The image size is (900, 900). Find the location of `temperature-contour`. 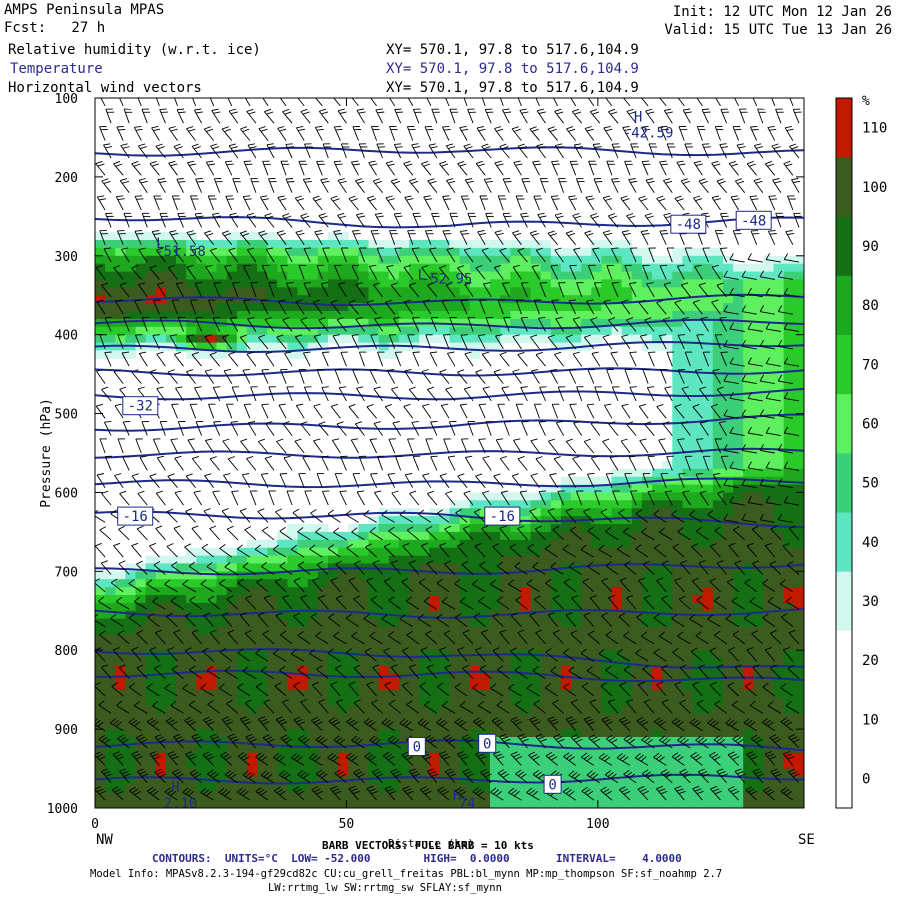

temperature-contour is located at coordinates (449, 613).